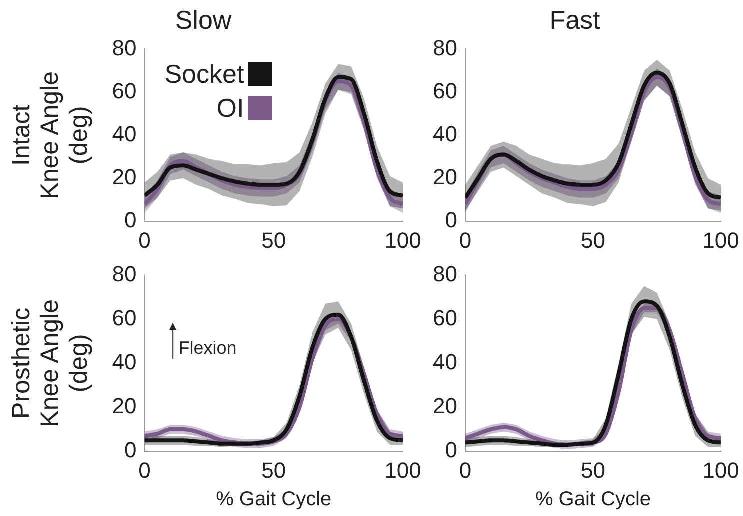 This screenshot has width=743, height=516. I want to click on chart-title: Fast, so click(576, 19).